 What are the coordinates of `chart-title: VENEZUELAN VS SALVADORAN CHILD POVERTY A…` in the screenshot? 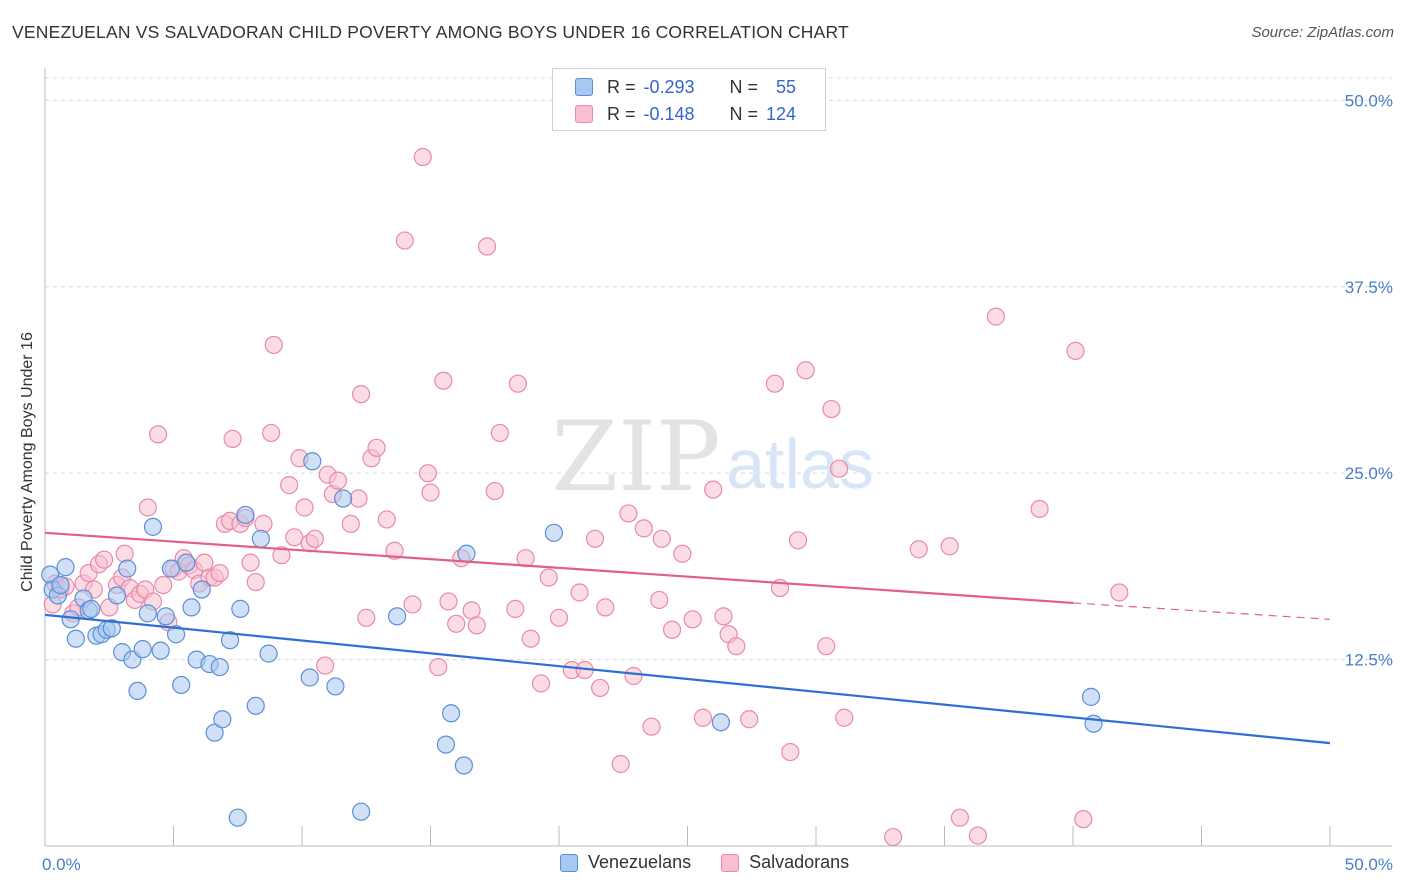 It's located at (430, 32).